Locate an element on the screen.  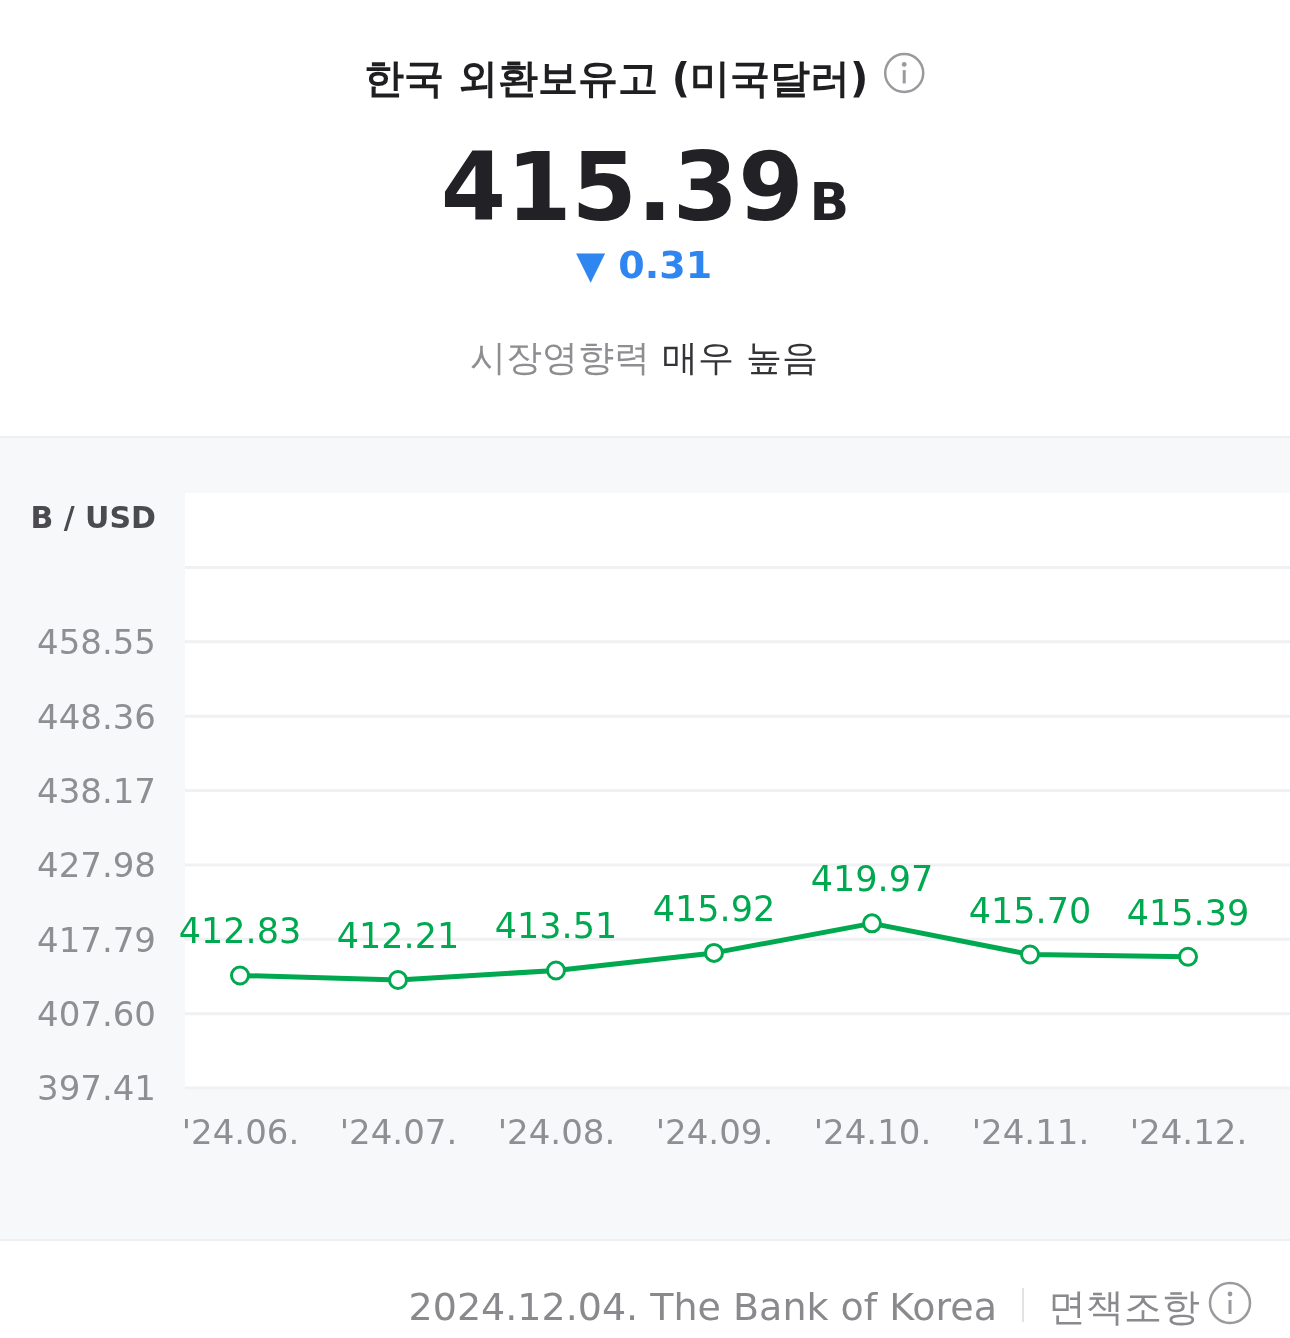
text: 면책조항 is located at coordinates (1124, 1307).